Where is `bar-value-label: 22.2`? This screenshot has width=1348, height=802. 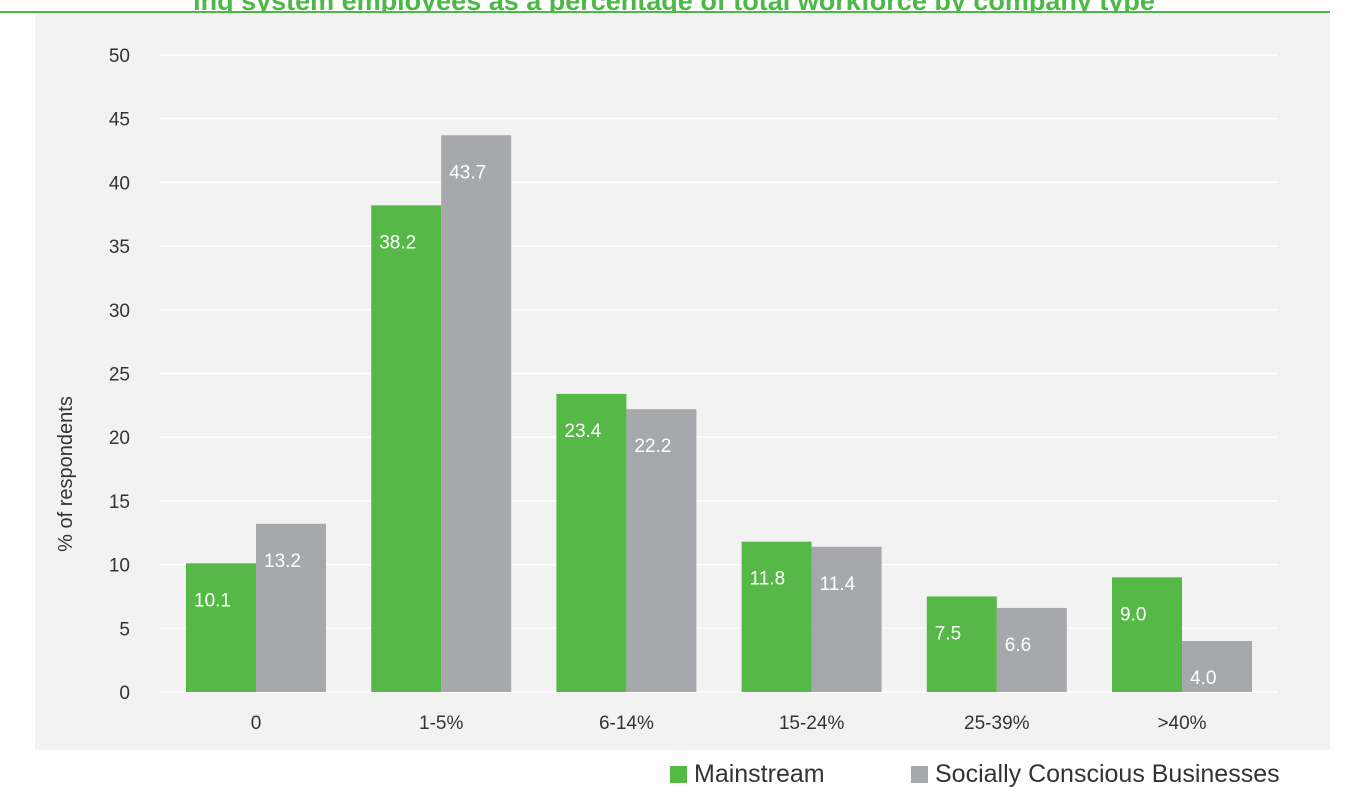 bar-value-label: 22.2 is located at coordinates (652, 446).